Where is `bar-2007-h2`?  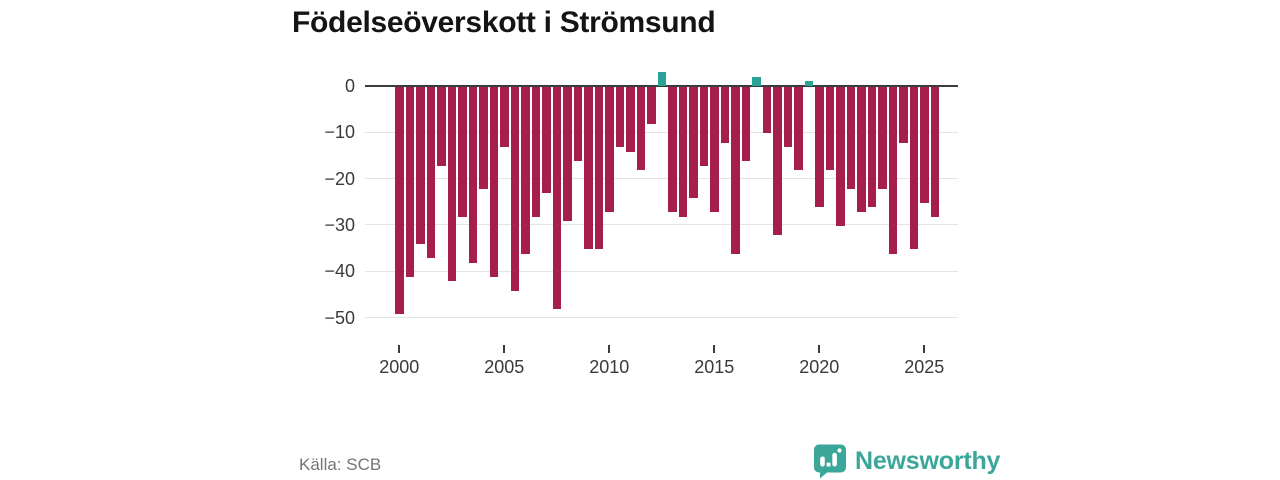 bar-2007-h2 is located at coordinates (556, 198).